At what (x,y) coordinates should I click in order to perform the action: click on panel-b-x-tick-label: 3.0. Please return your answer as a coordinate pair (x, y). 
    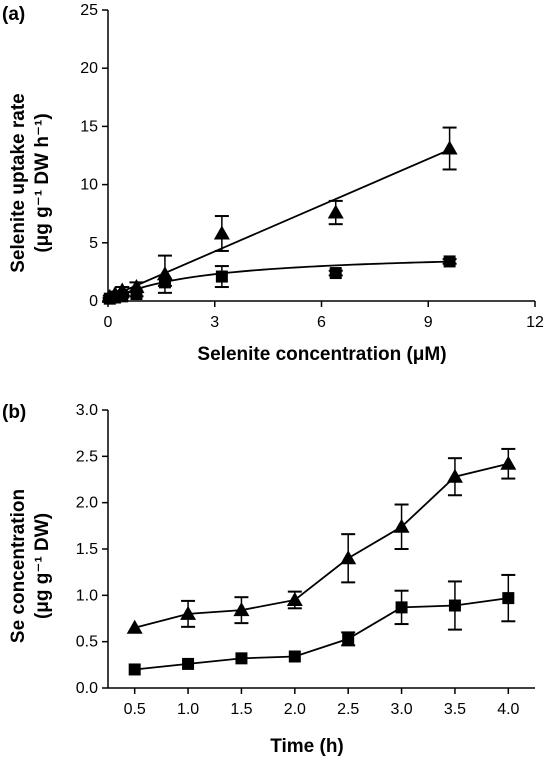
    Looking at the image, I should click on (401, 709).